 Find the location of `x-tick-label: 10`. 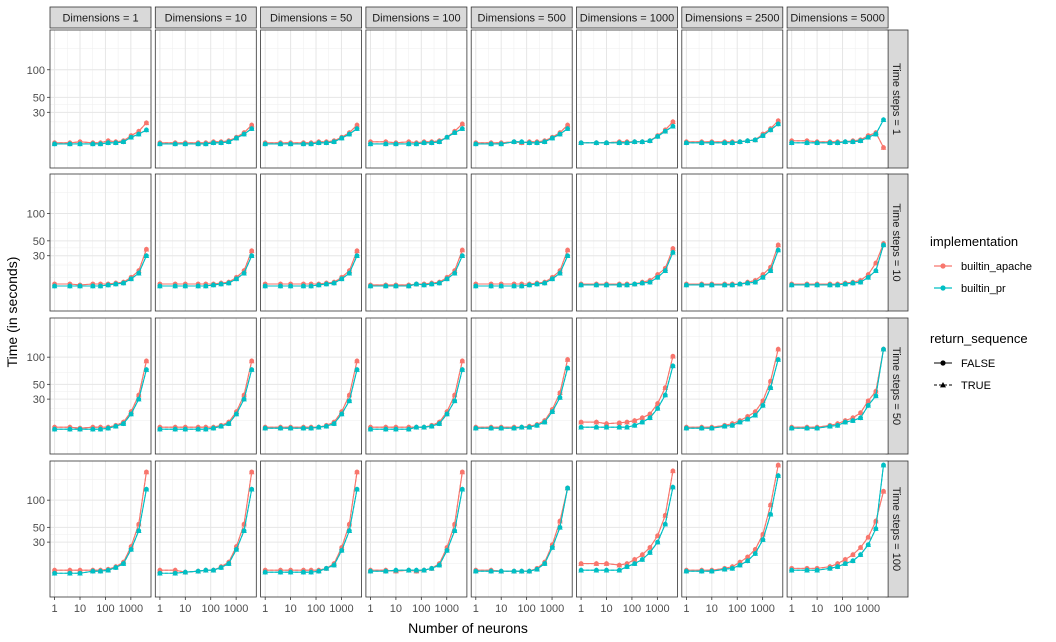

x-tick-label: 10 is located at coordinates (712, 609).